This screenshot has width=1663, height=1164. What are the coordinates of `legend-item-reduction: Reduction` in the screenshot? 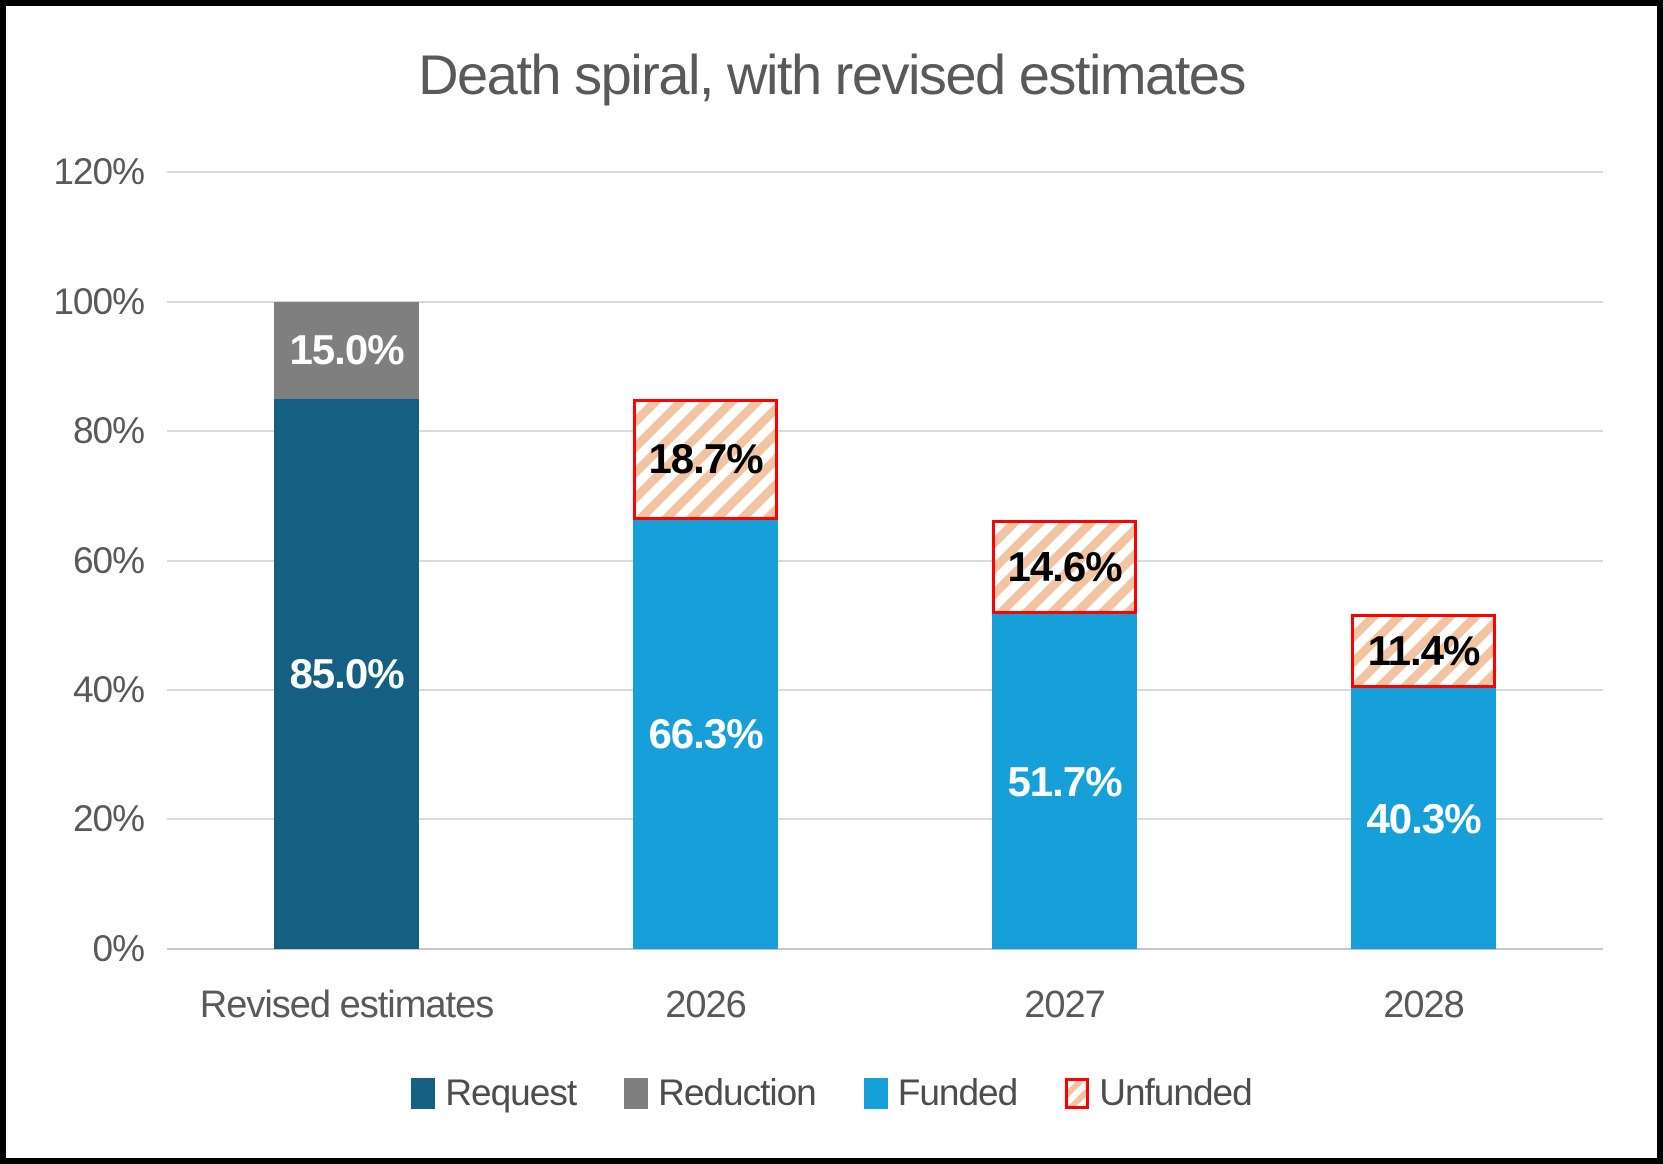 It's located at (720, 1093).